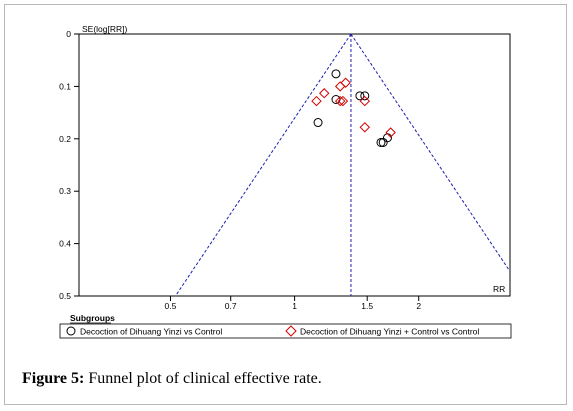 This screenshot has height=411, width=573. What do you see at coordinates (151, 332) in the screenshot?
I see `legend-item-1-label: Decoction of Dihuang Yinzi vs Control` at bounding box center [151, 332].